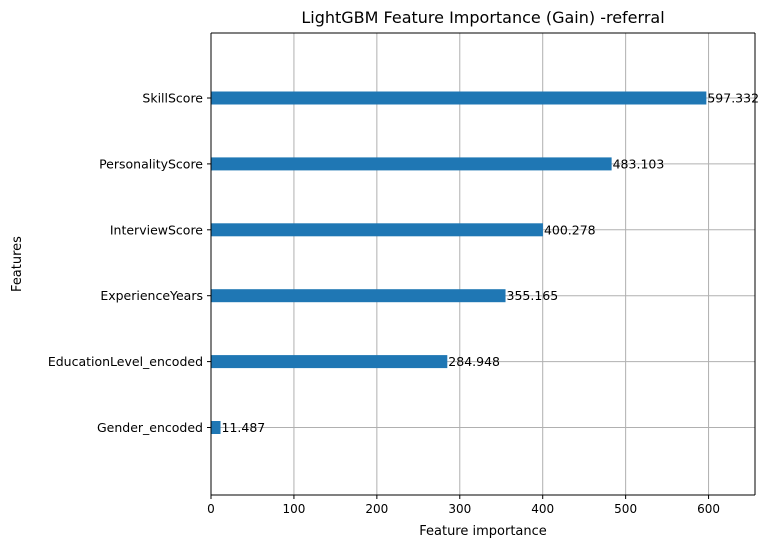 Image resolution: width=772 pixels, height=547 pixels. Describe the element at coordinates (151, 163) in the screenshot. I see `y-tick-label: PersonalityScore` at that location.